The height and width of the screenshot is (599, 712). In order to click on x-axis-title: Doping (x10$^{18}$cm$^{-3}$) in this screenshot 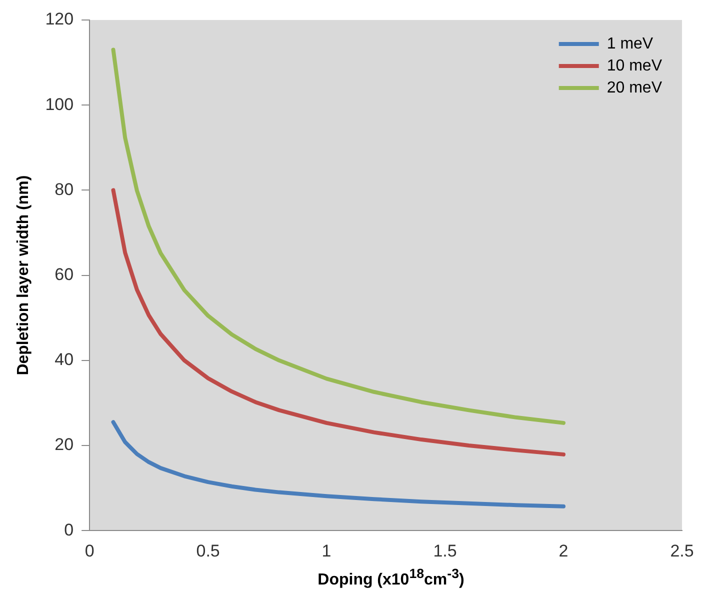, I will do `click(391, 578)`.